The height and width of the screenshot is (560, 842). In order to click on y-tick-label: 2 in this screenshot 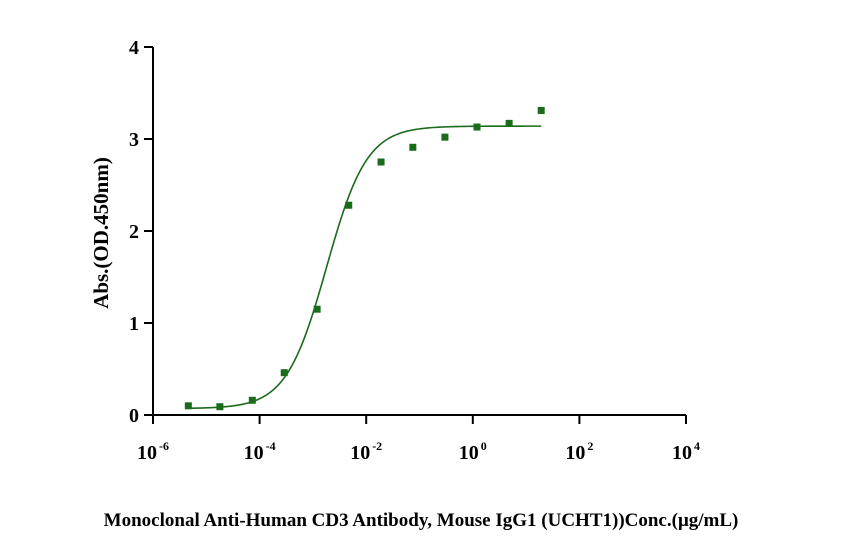, I will do `click(134, 232)`.